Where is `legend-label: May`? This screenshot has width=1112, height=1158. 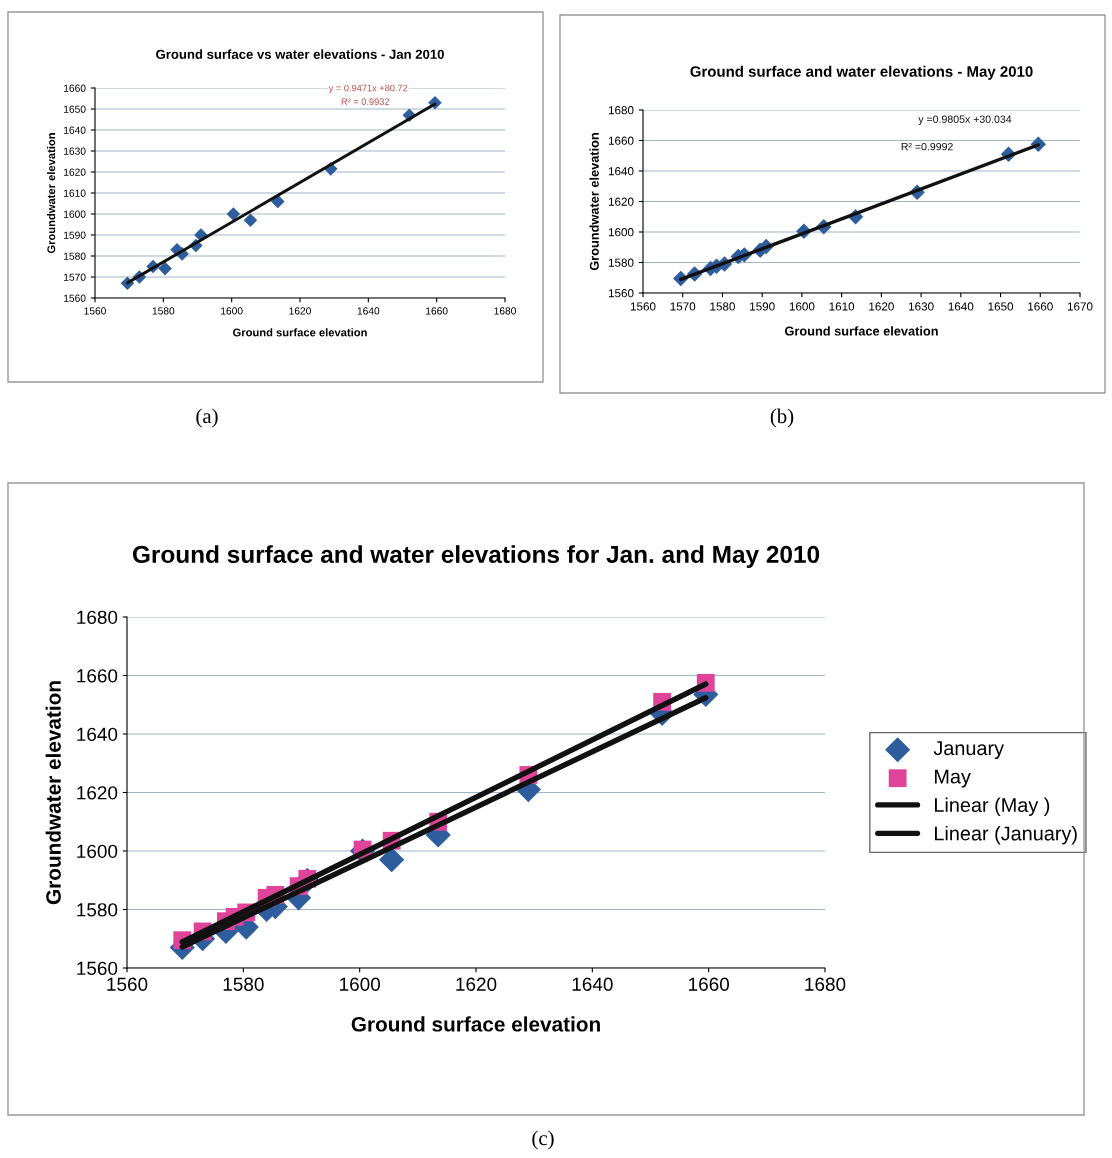 legend-label: May is located at coordinates (953, 778).